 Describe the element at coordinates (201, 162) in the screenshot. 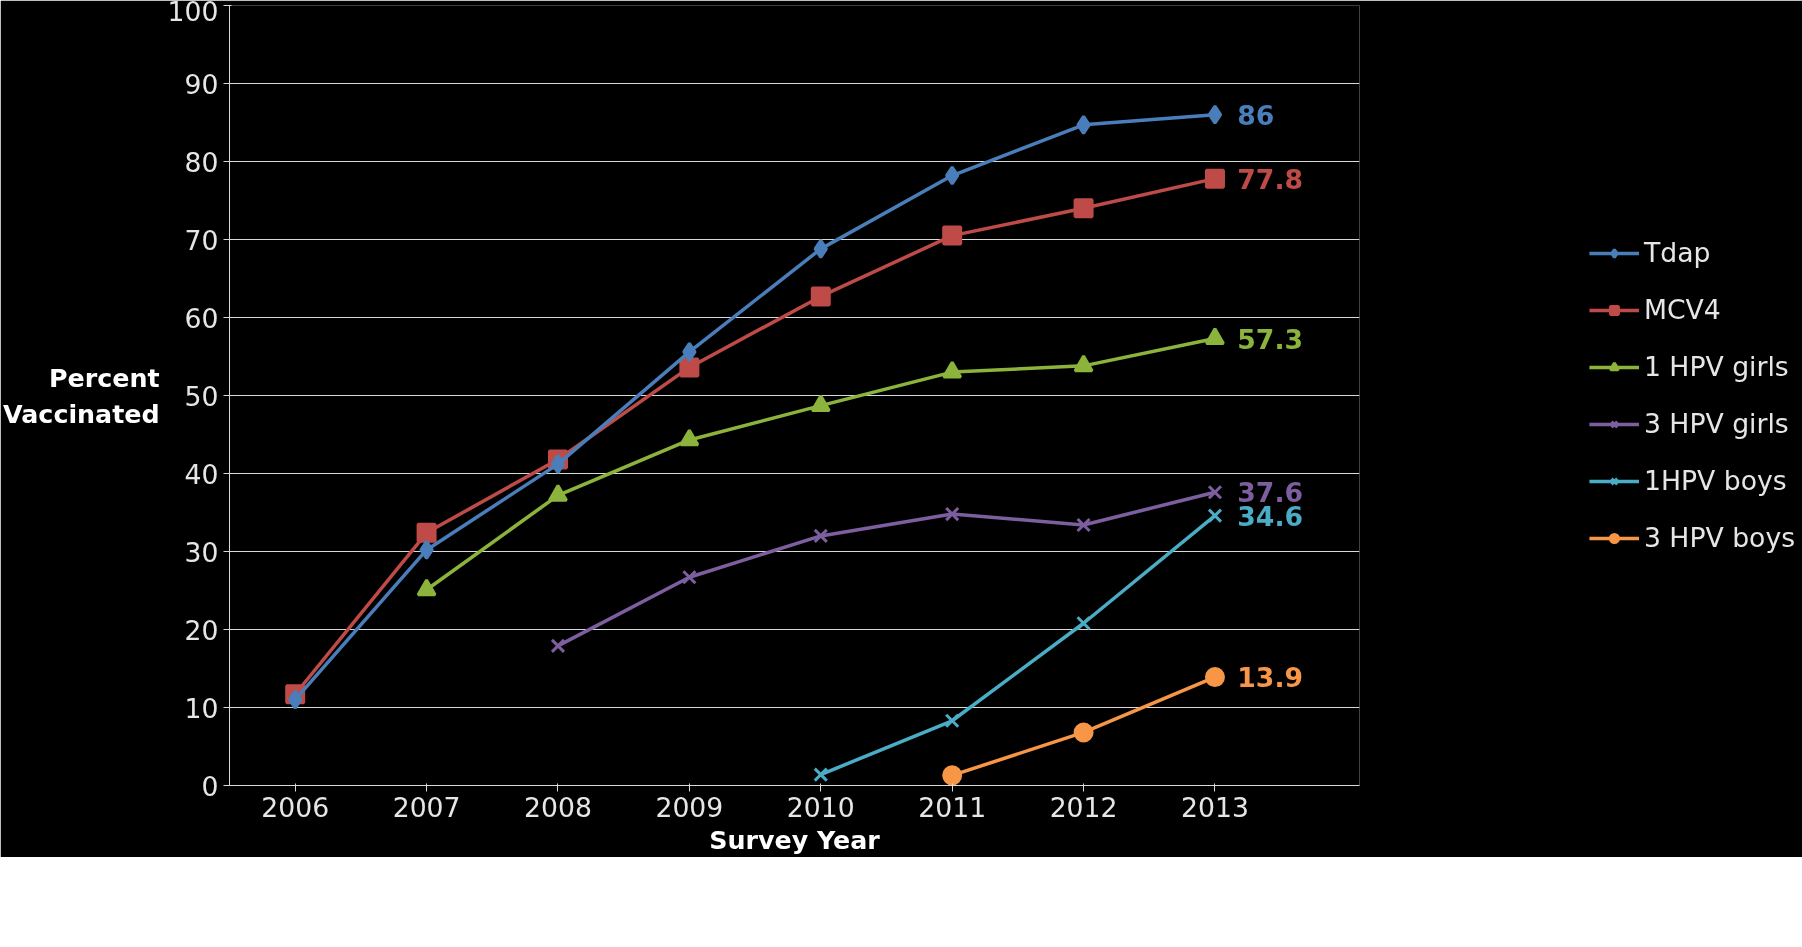

I see `y-tick-label: 80` at that location.